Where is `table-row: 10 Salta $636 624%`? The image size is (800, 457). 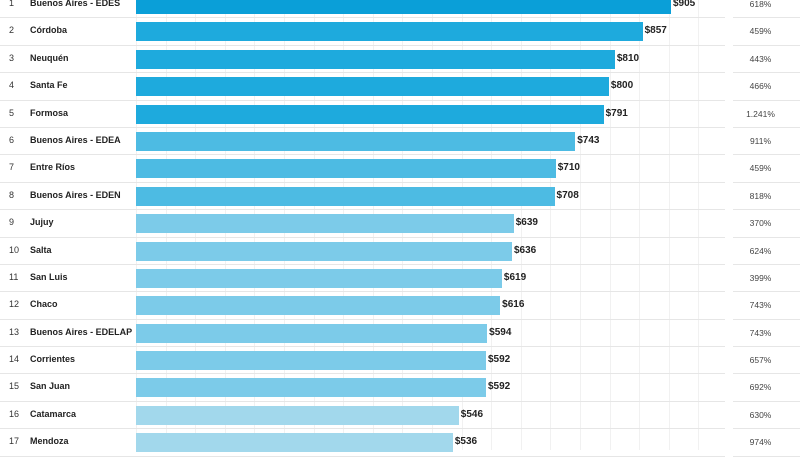 table-row: 10 Salta $636 624% is located at coordinates (400, 252).